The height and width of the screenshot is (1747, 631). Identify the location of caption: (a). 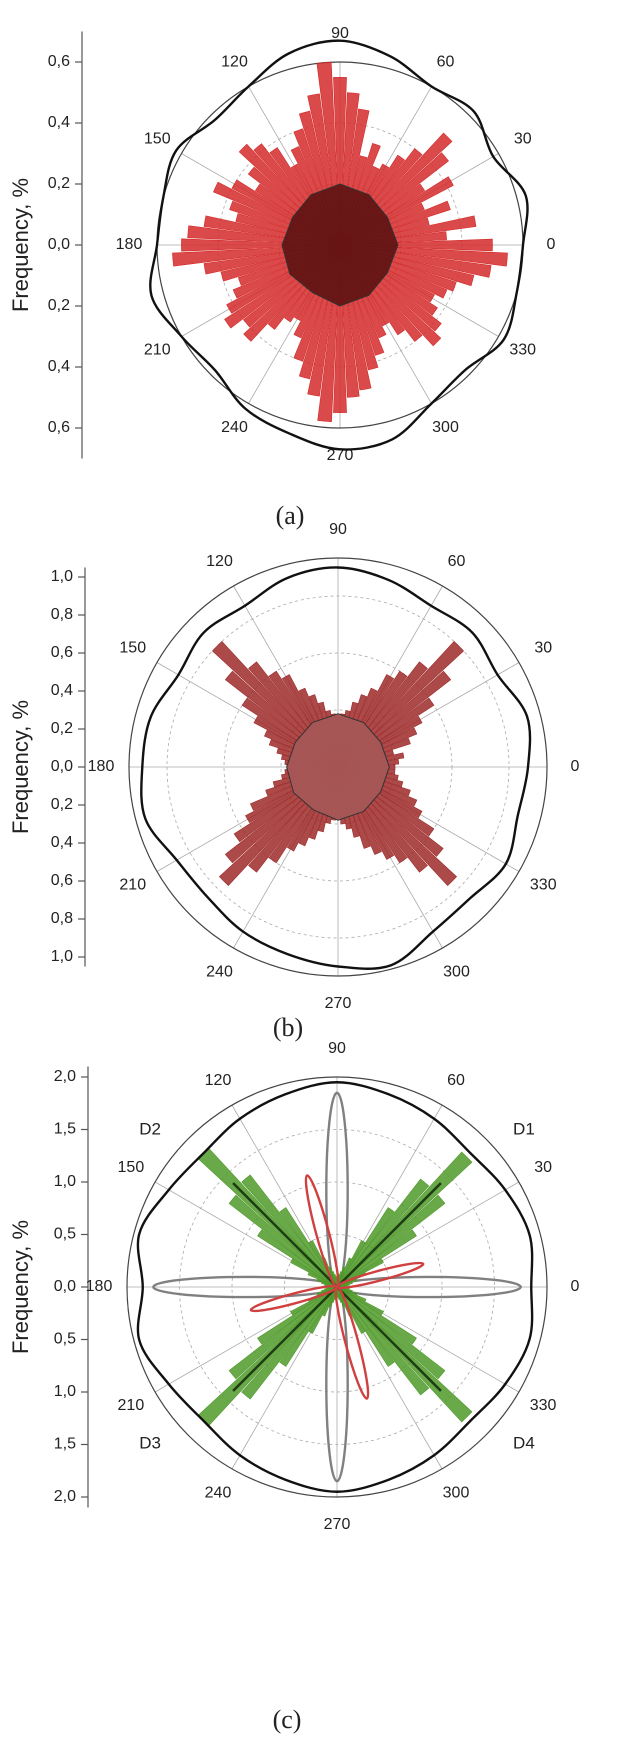
(290, 515).